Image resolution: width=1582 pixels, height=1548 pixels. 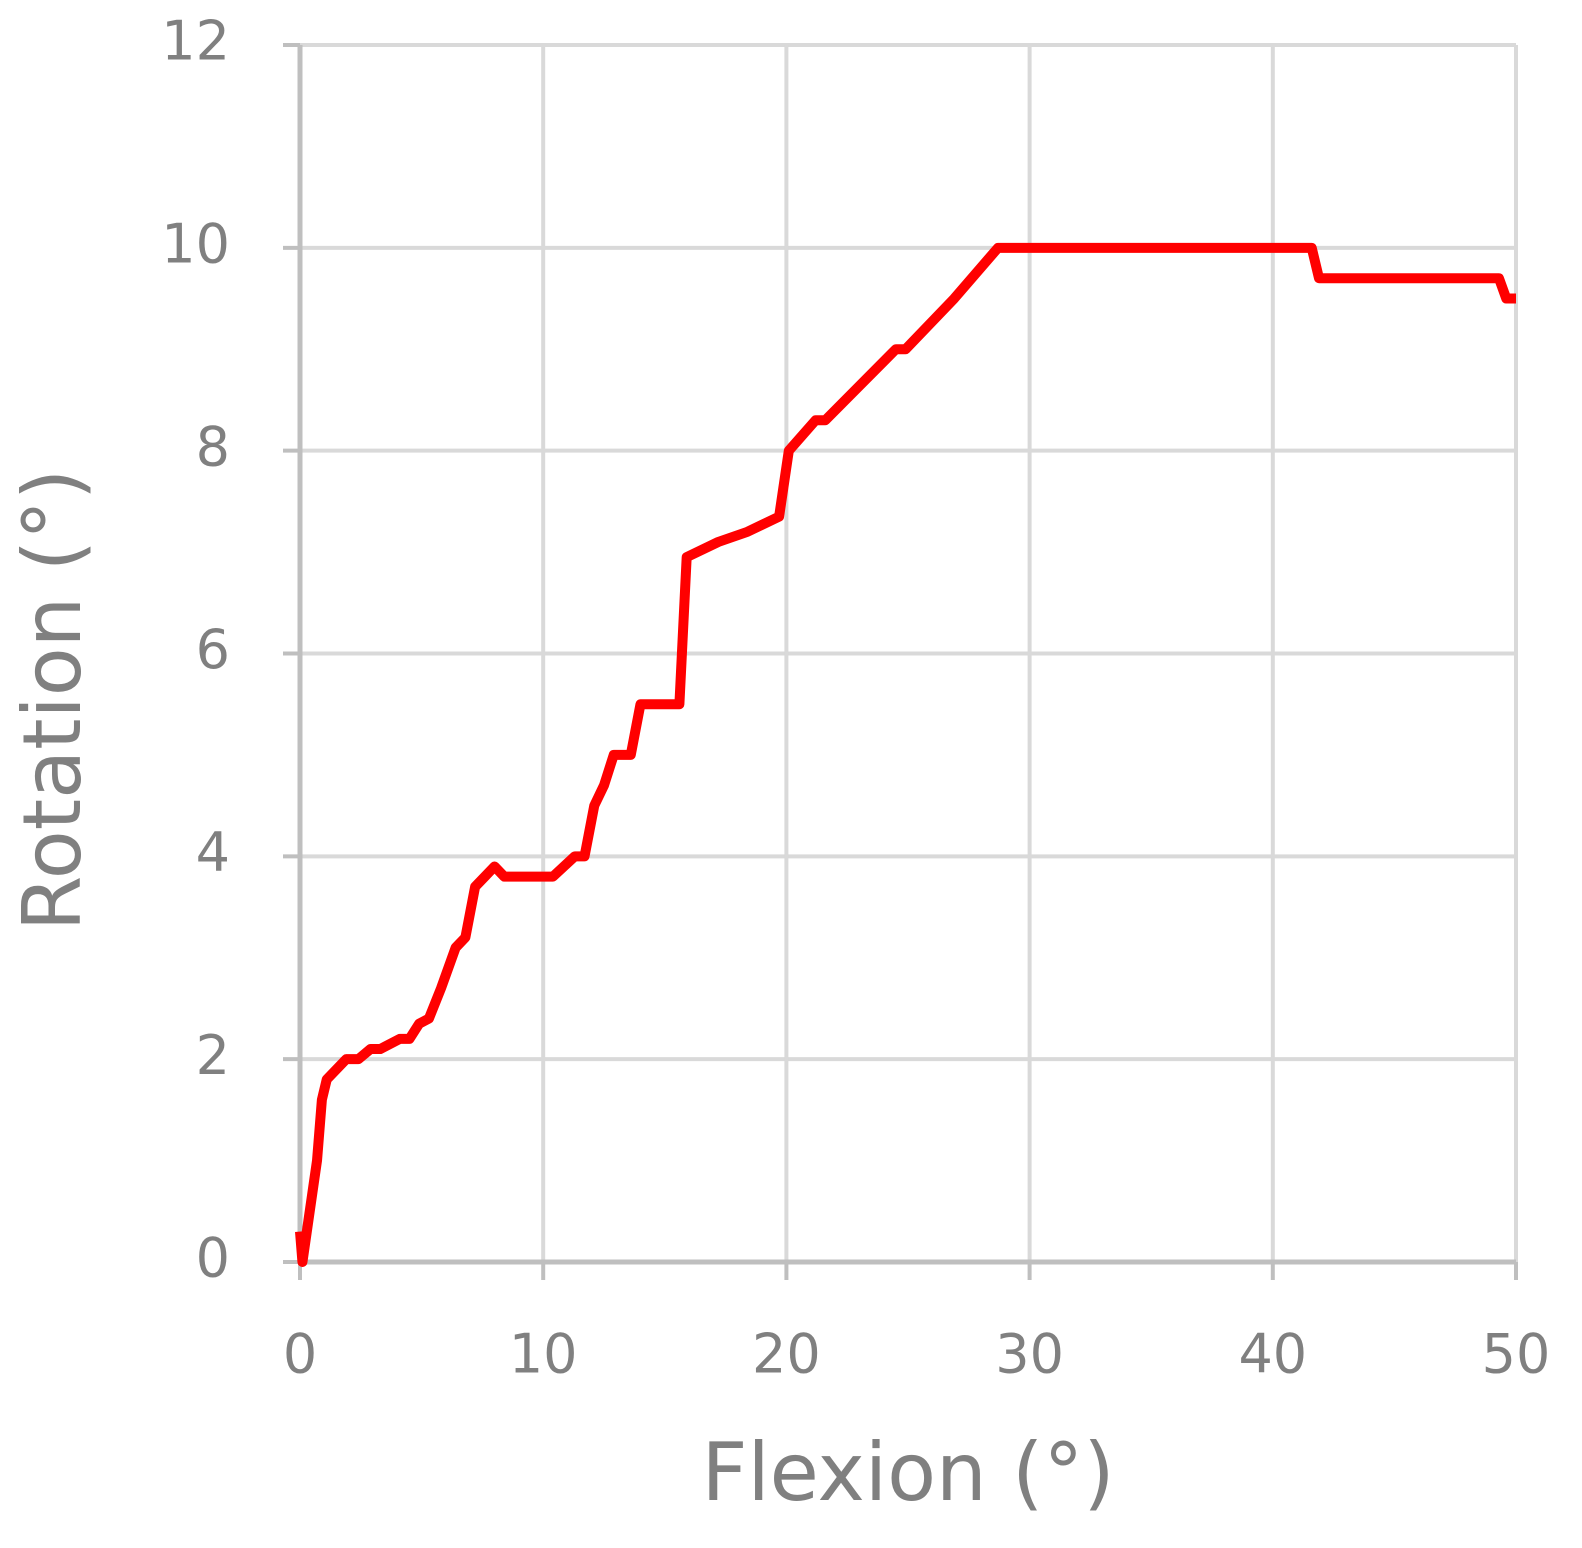 What do you see at coordinates (786, 1354) in the screenshot?
I see `x-tick-label: 20` at bounding box center [786, 1354].